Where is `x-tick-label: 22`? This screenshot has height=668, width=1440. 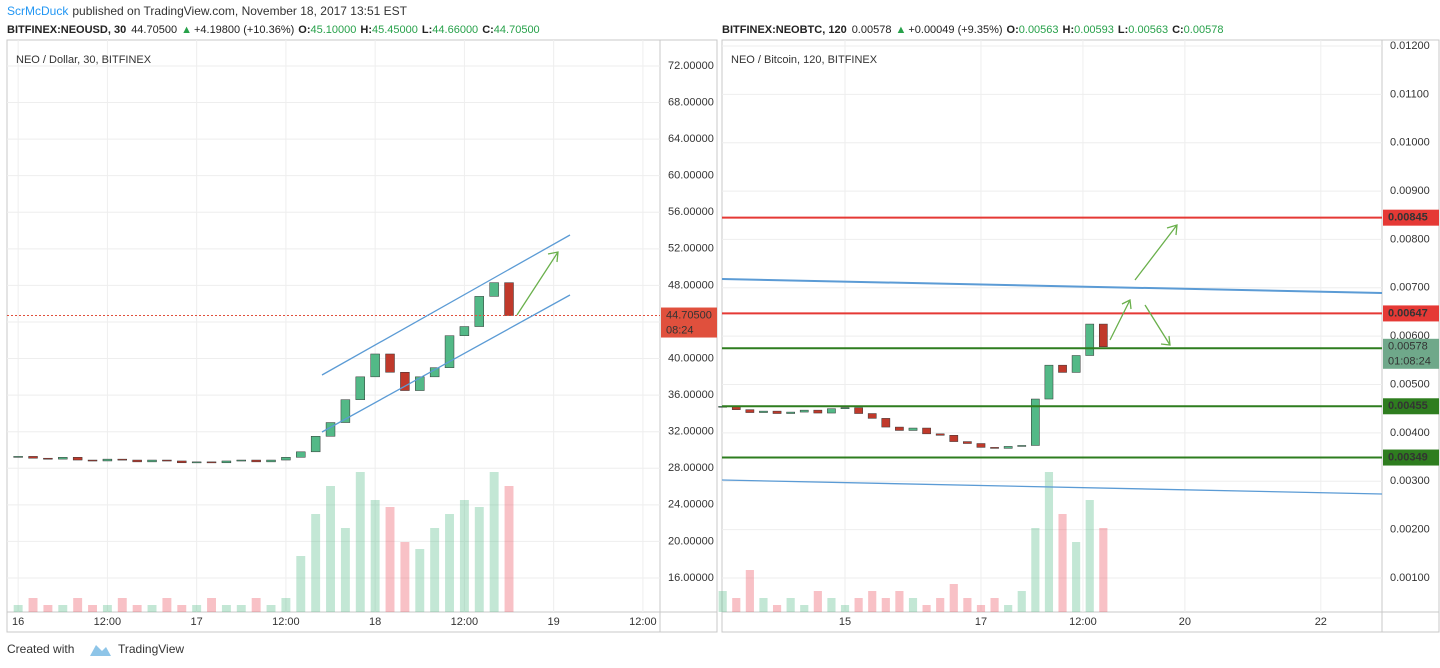 x-tick-label: 22 is located at coordinates (1321, 622).